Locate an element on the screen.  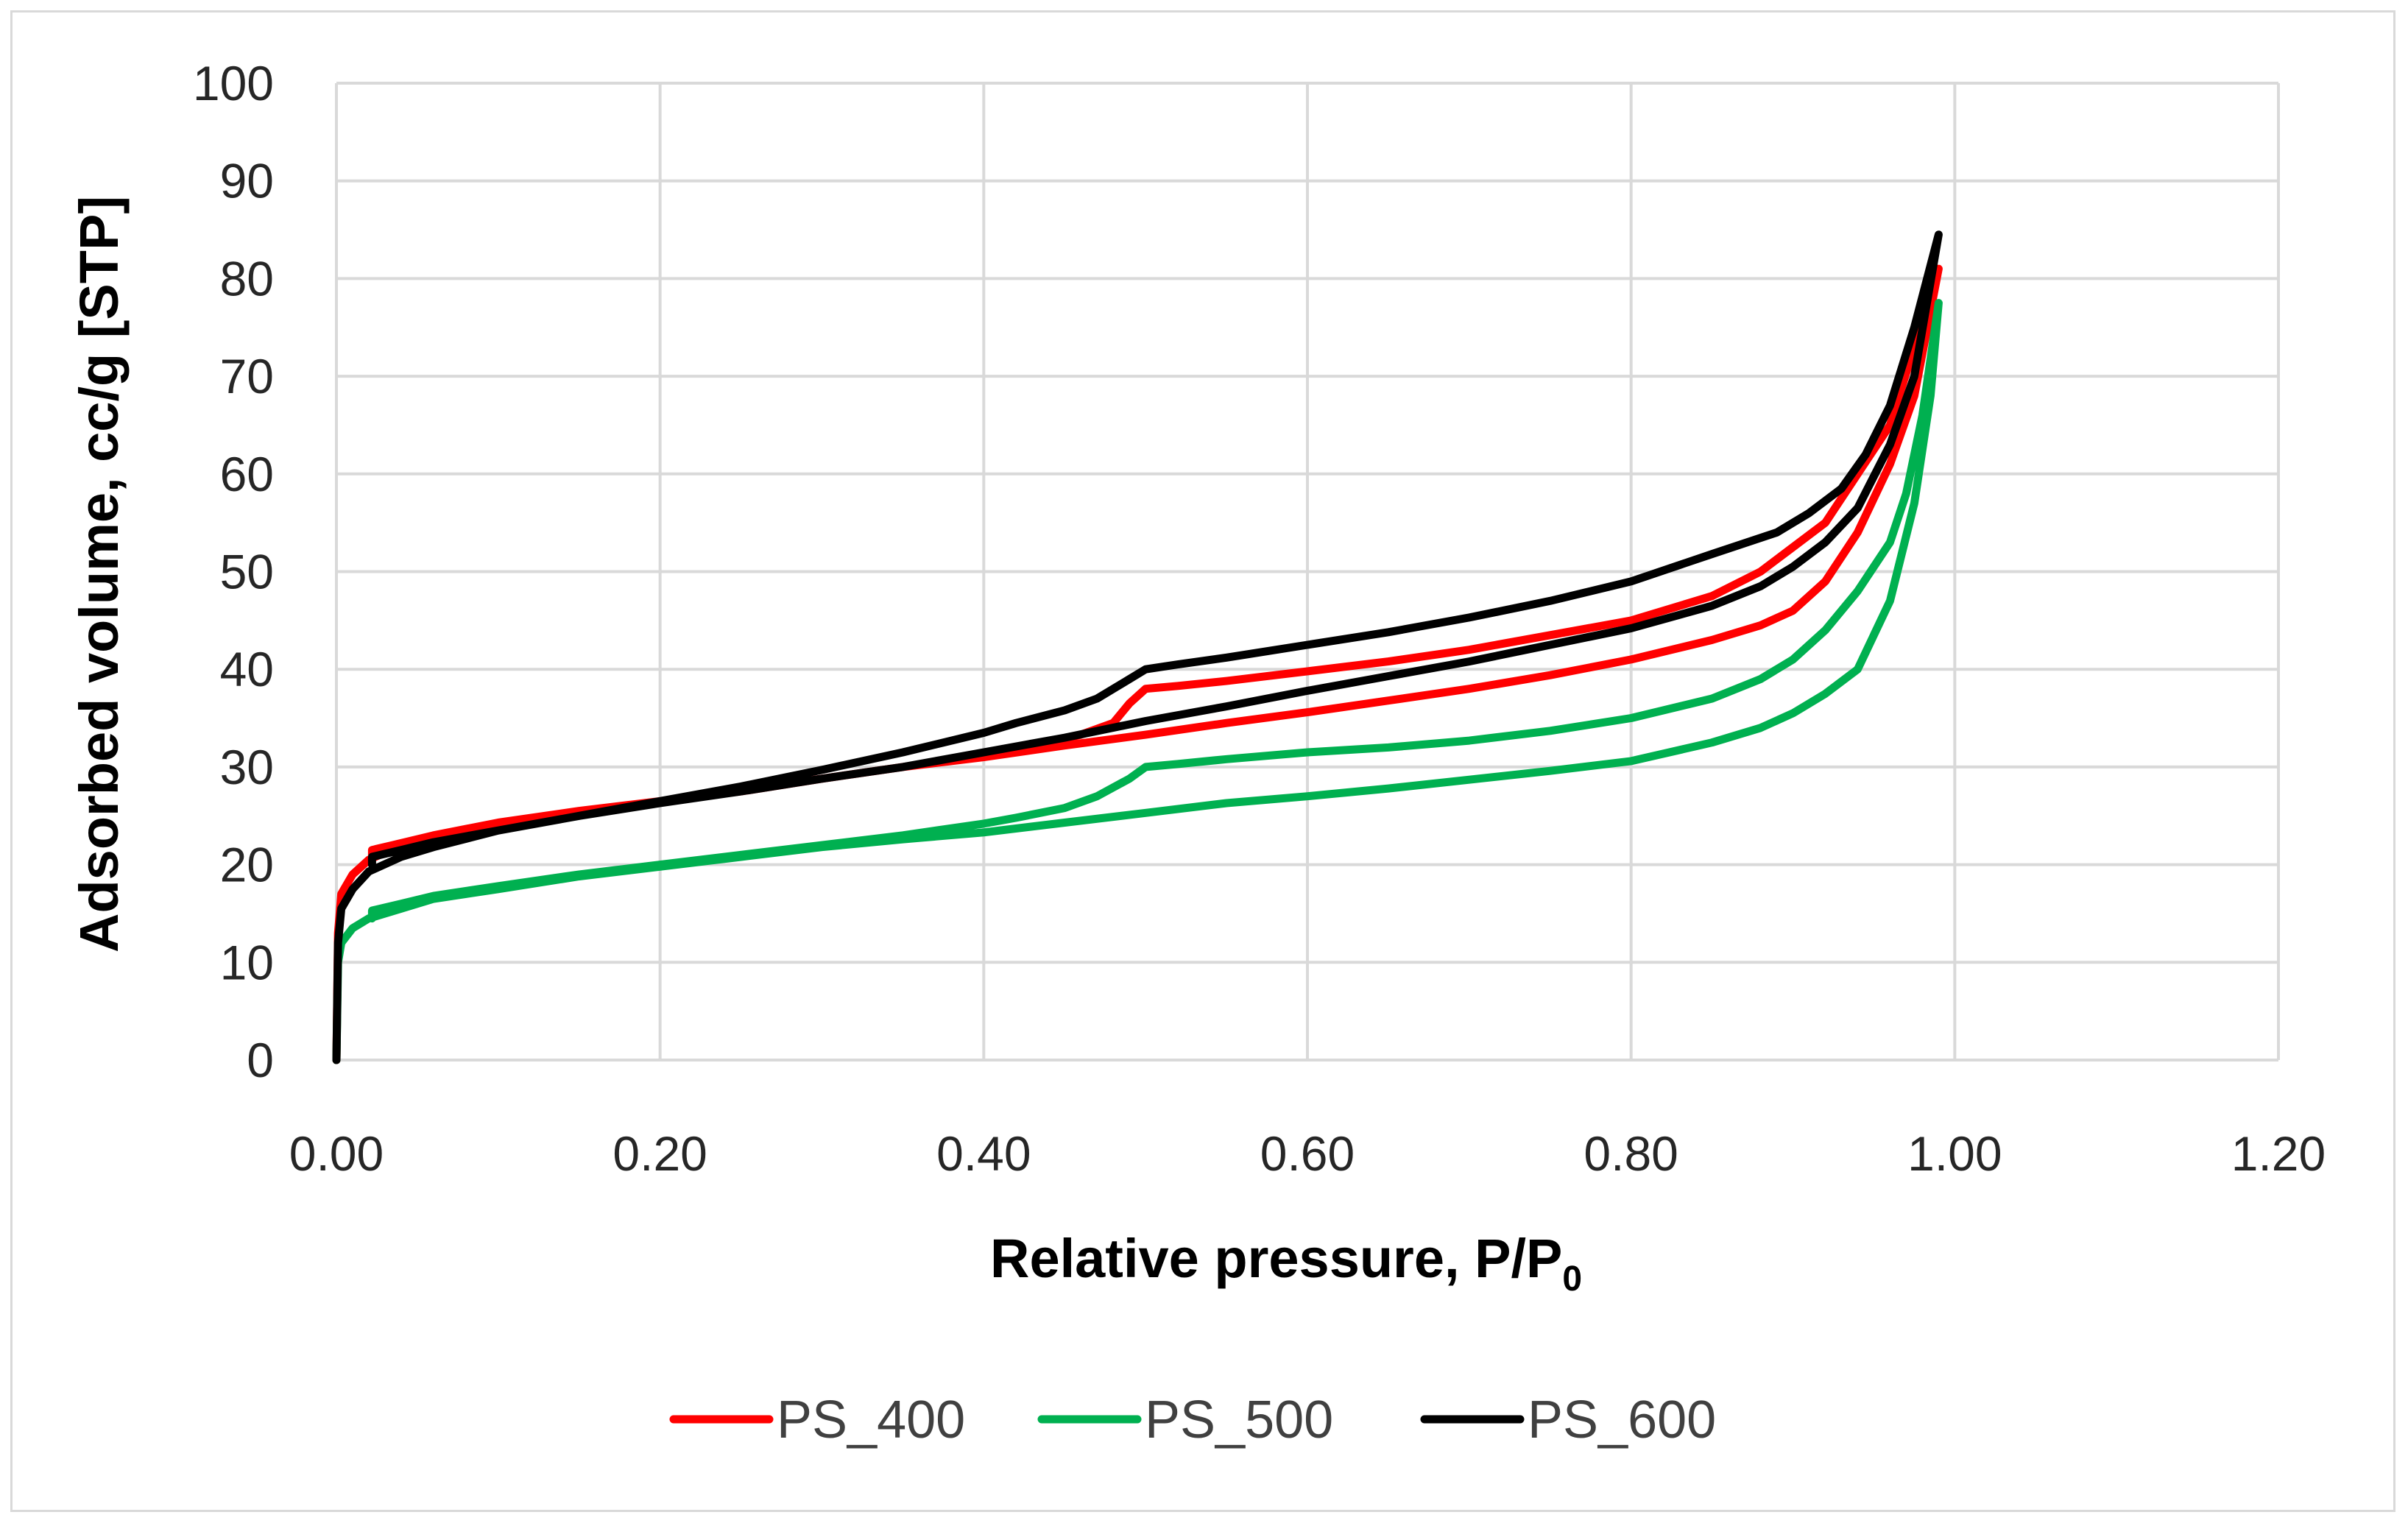
legend-label: PS_600 is located at coordinates (1622, 1420).